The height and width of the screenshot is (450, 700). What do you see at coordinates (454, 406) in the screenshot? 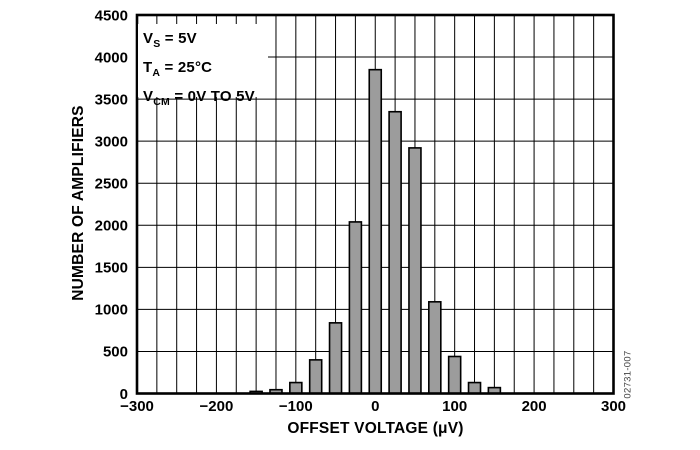
I see `x-tick-label: 100` at bounding box center [454, 406].